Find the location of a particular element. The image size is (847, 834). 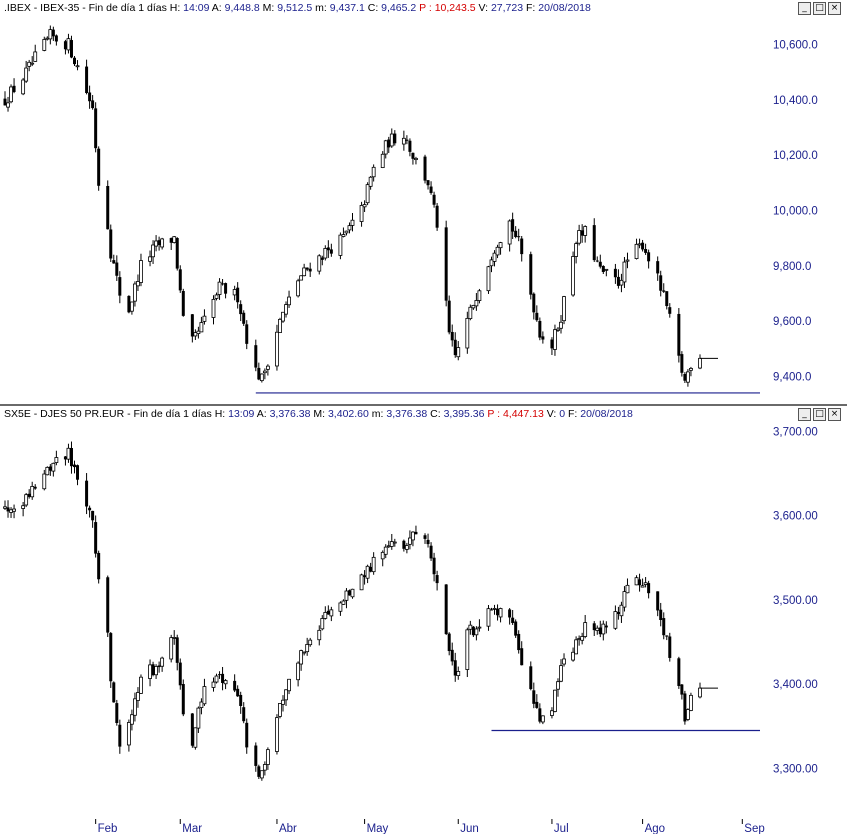

ibex-volume-value: 27,723 is located at coordinates (507, 8).